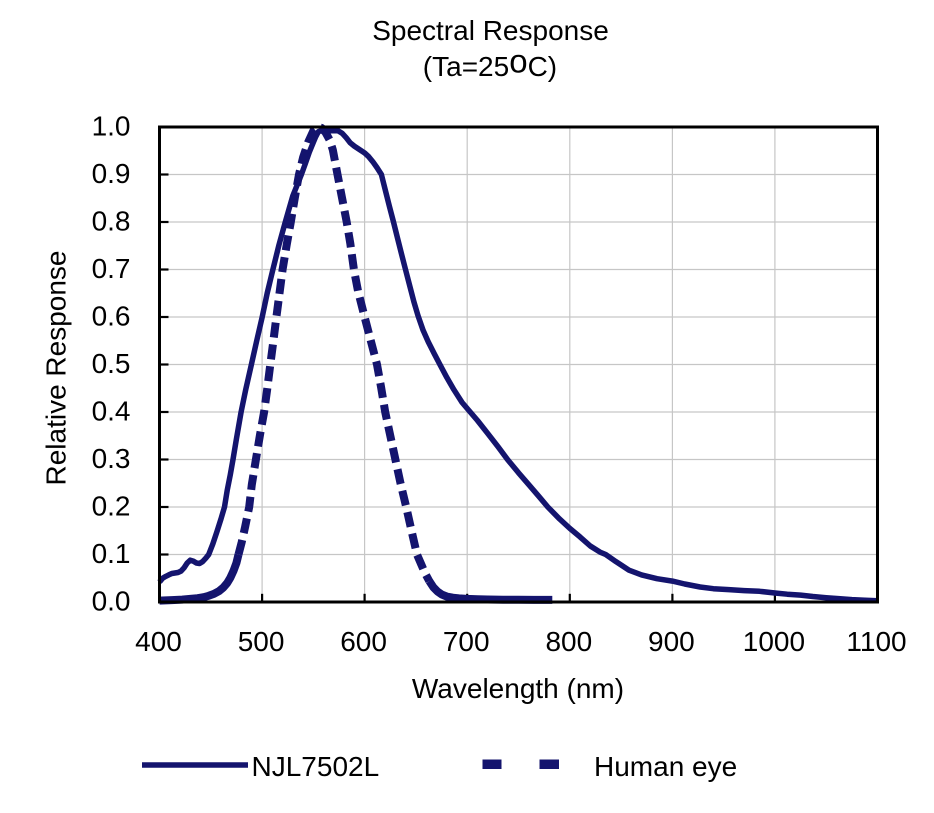 The image size is (934, 813). Describe the element at coordinates (111, 221) in the screenshot. I see `svg-text: 0.8` at that location.